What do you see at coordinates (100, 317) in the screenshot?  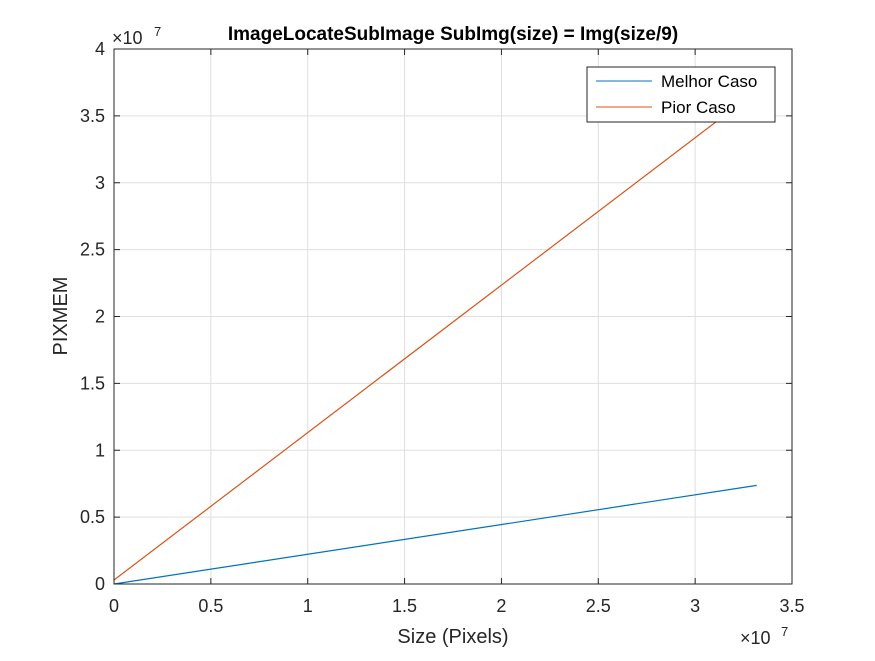 I see `y-tick-label: 2` at bounding box center [100, 317].